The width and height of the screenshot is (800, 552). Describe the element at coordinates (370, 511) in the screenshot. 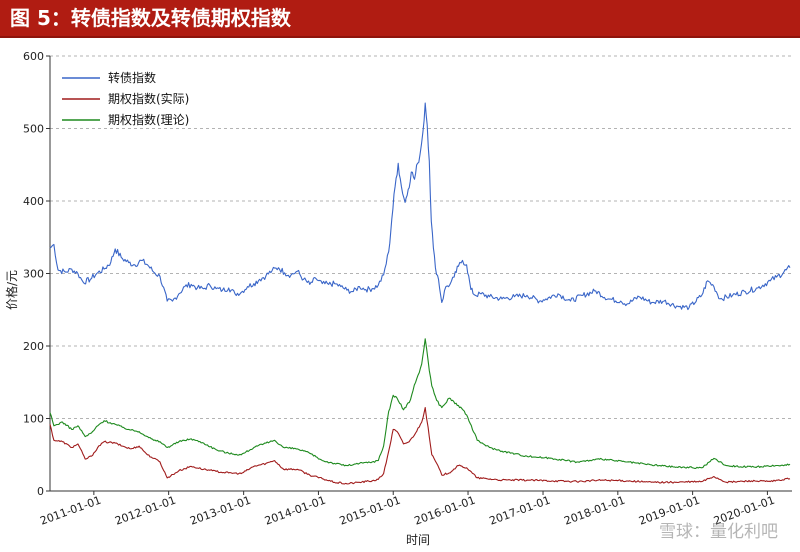

I see `x-tick-label: 2015-01-01` at that location.